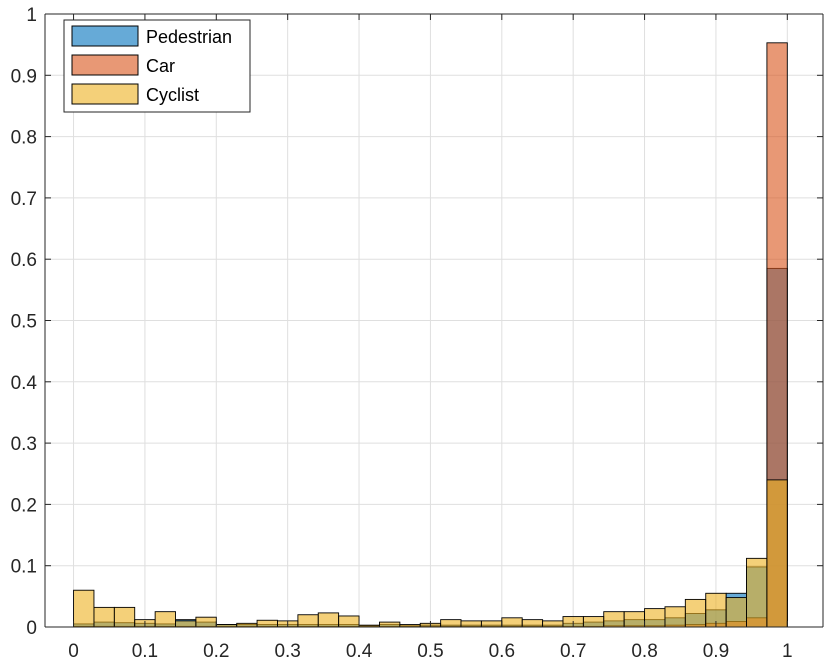 The width and height of the screenshot is (830, 668). I want to click on x-tick-label: 0.1, so click(145, 651).